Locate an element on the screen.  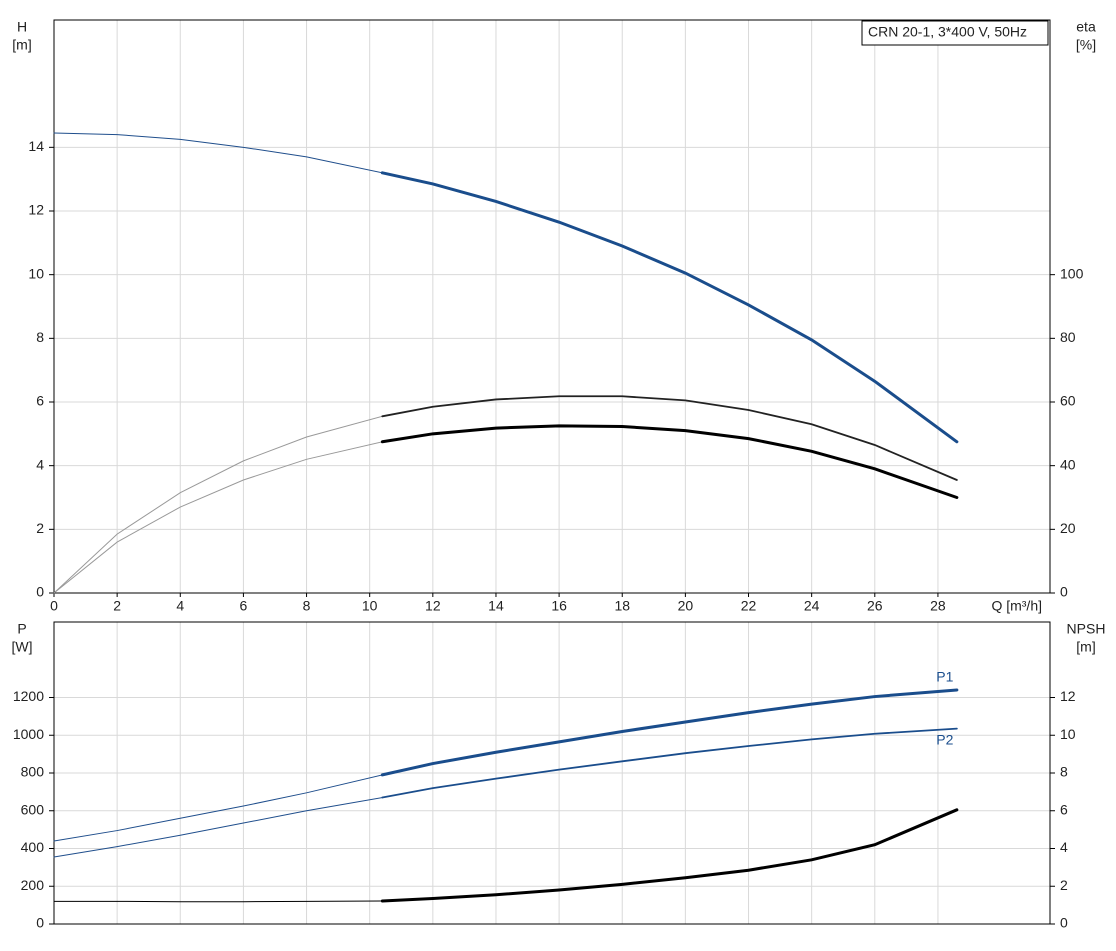
y-tick-label: 1000 is located at coordinates (28, 734).